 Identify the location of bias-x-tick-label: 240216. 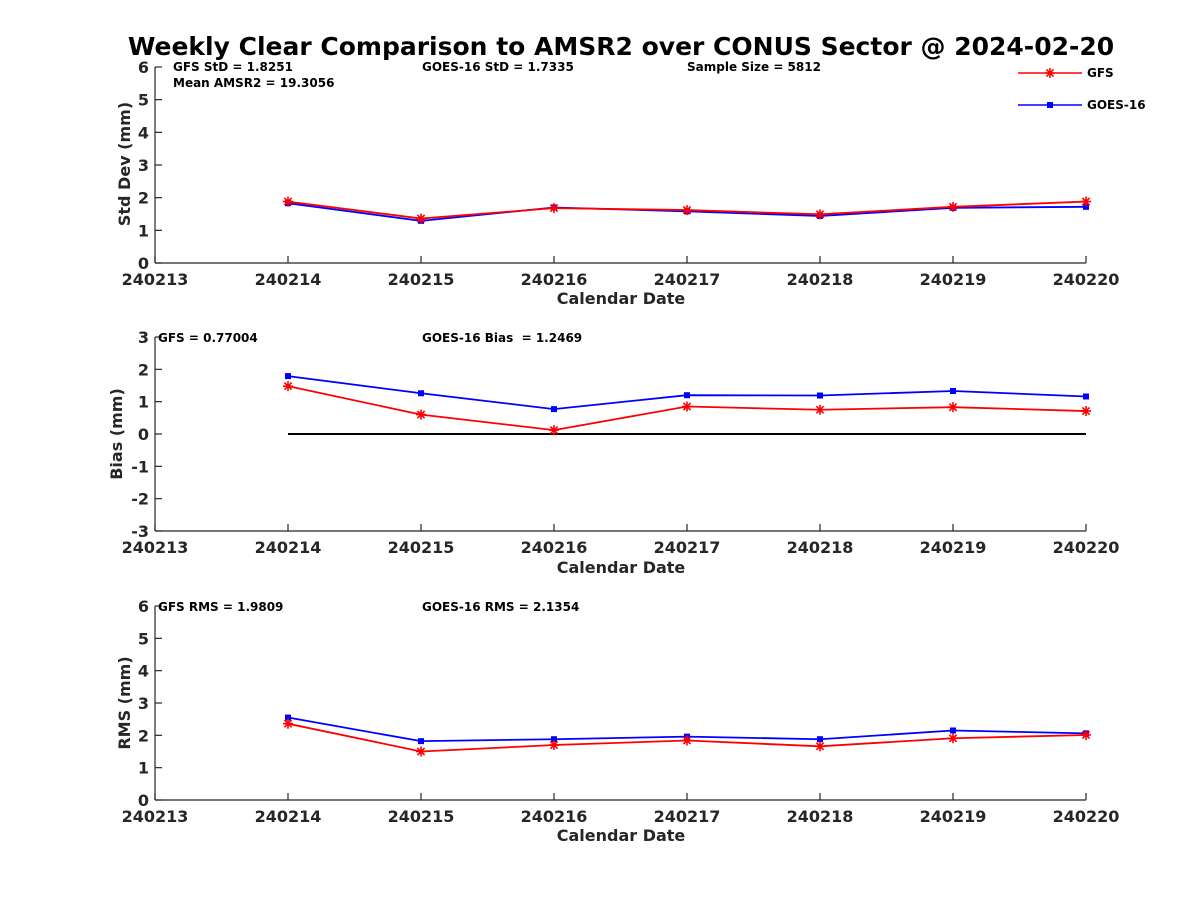
(554, 547).